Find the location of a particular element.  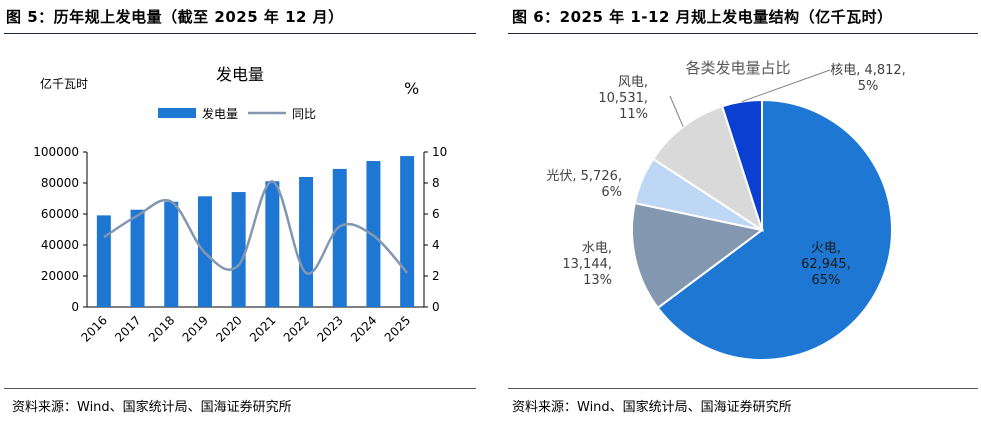

right-y-tick-label: 2 is located at coordinates (436, 276).